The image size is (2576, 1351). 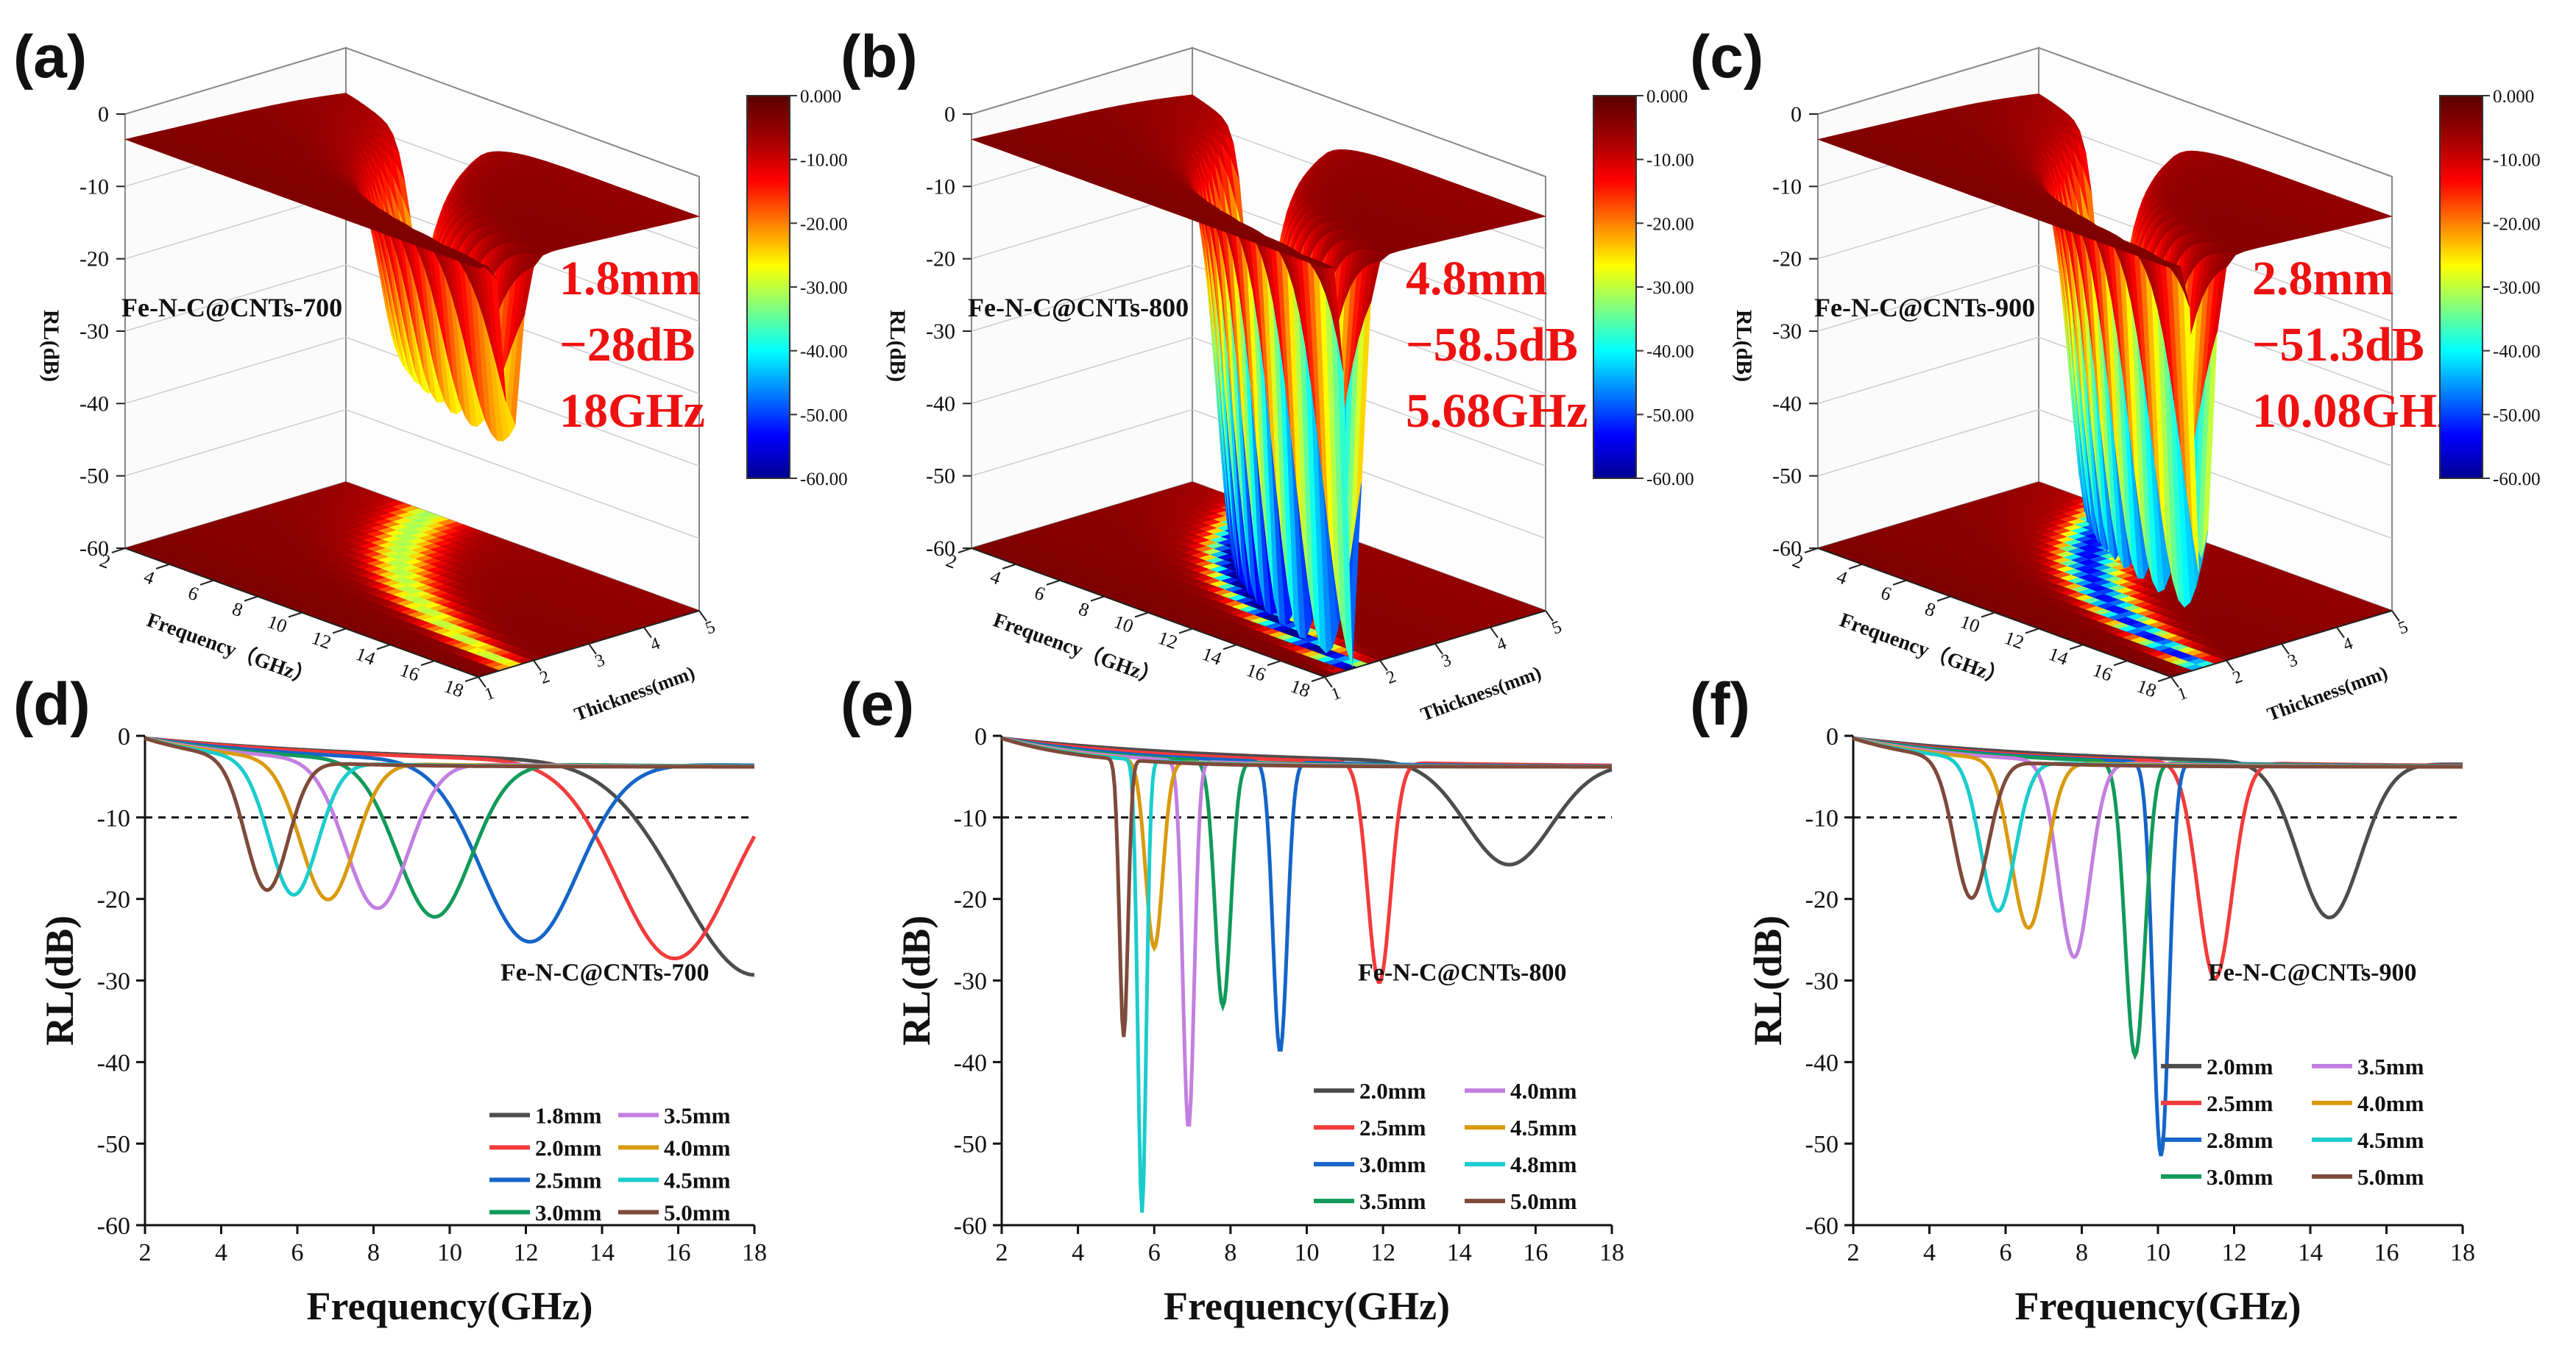 What do you see at coordinates (632, 411) in the screenshot?
I see `annotation-line: 18GHz` at bounding box center [632, 411].